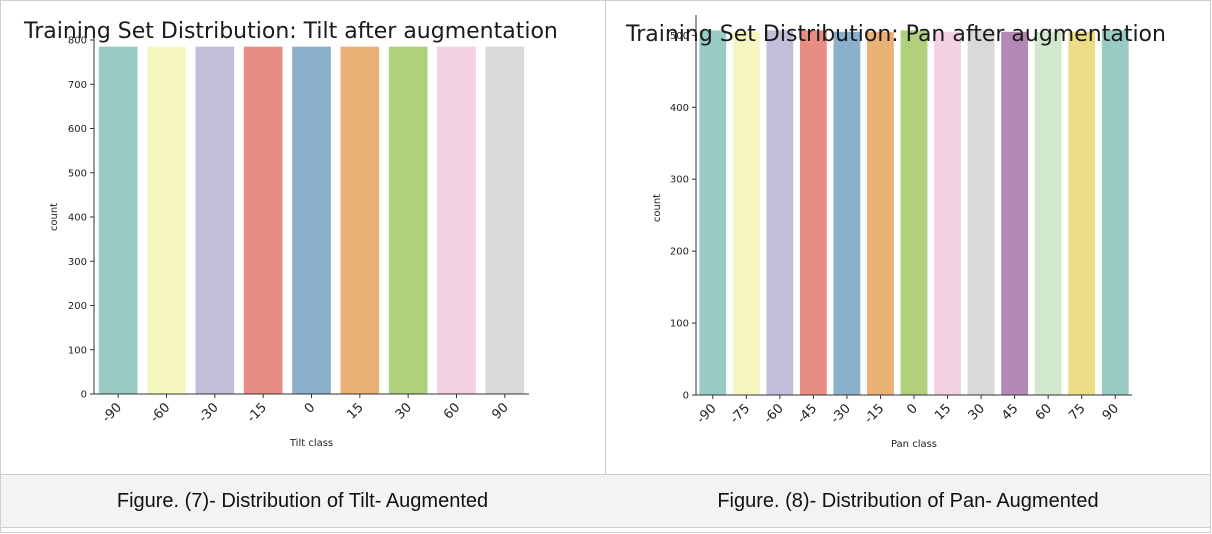  I want to click on y-tick-label: 600, so click(77, 129).